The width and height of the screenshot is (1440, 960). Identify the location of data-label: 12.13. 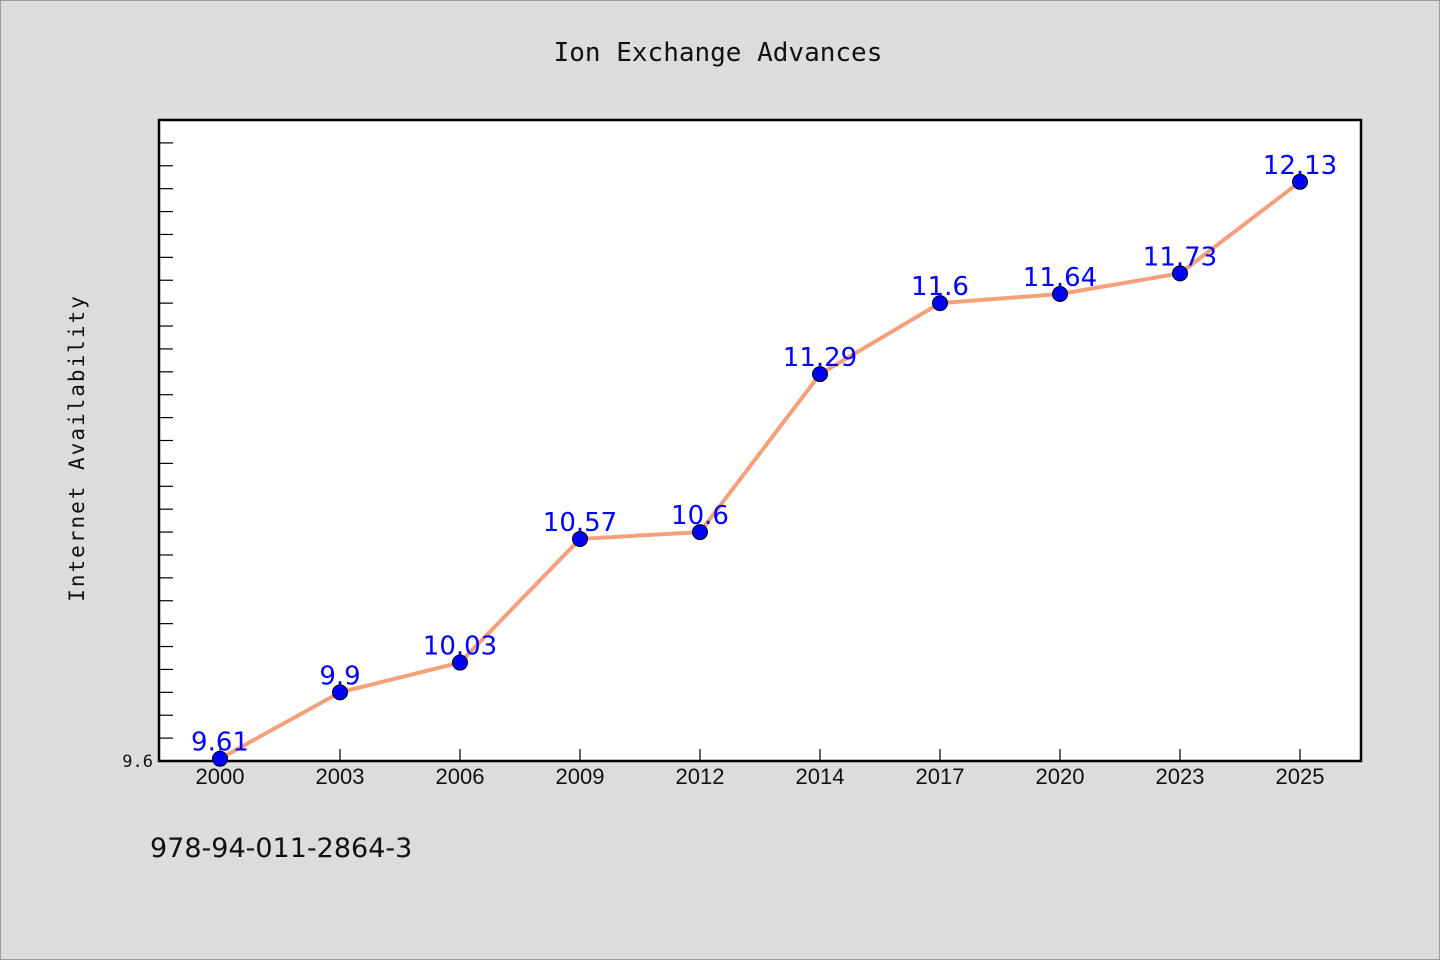
(1300, 166).